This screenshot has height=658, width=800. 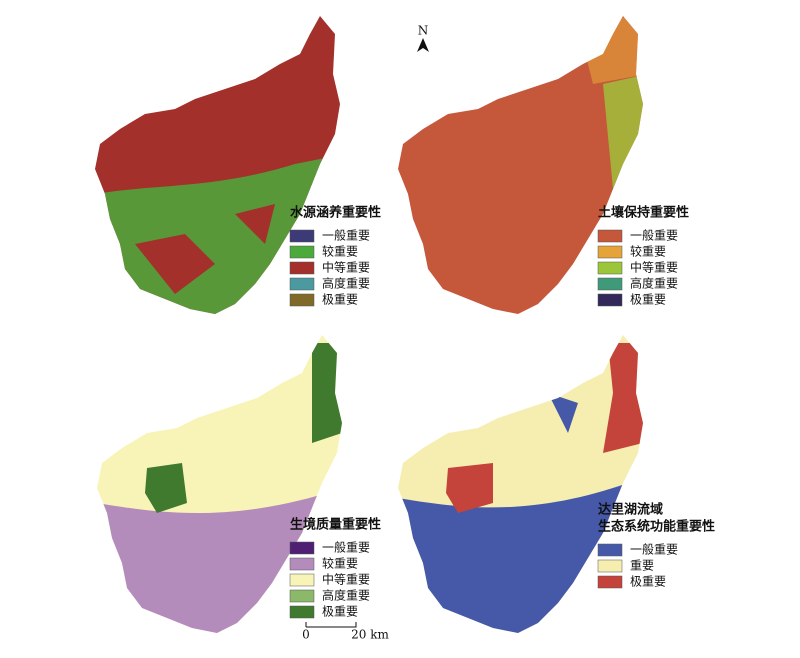 What do you see at coordinates (423, 45) in the screenshot?
I see `north-arrow` at bounding box center [423, 45].